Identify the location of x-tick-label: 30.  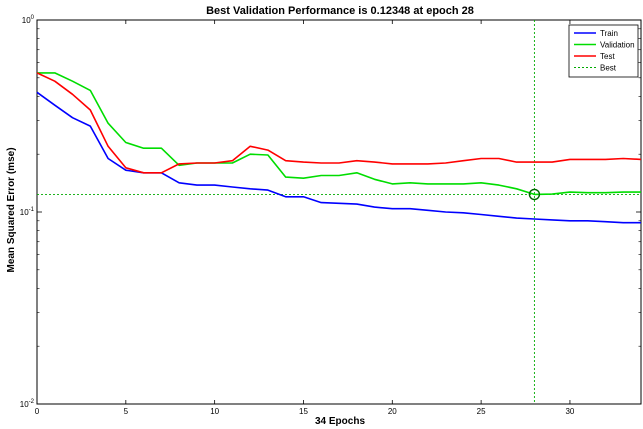
(569, 411).